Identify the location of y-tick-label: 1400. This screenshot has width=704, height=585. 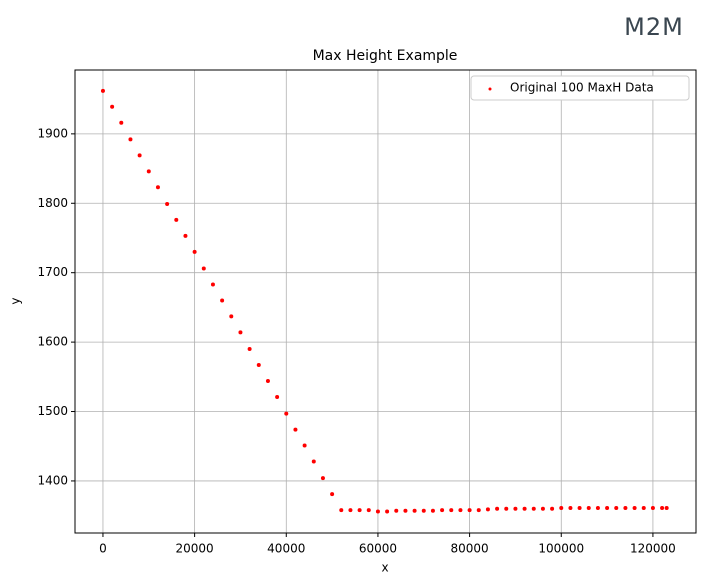
(52, 480).